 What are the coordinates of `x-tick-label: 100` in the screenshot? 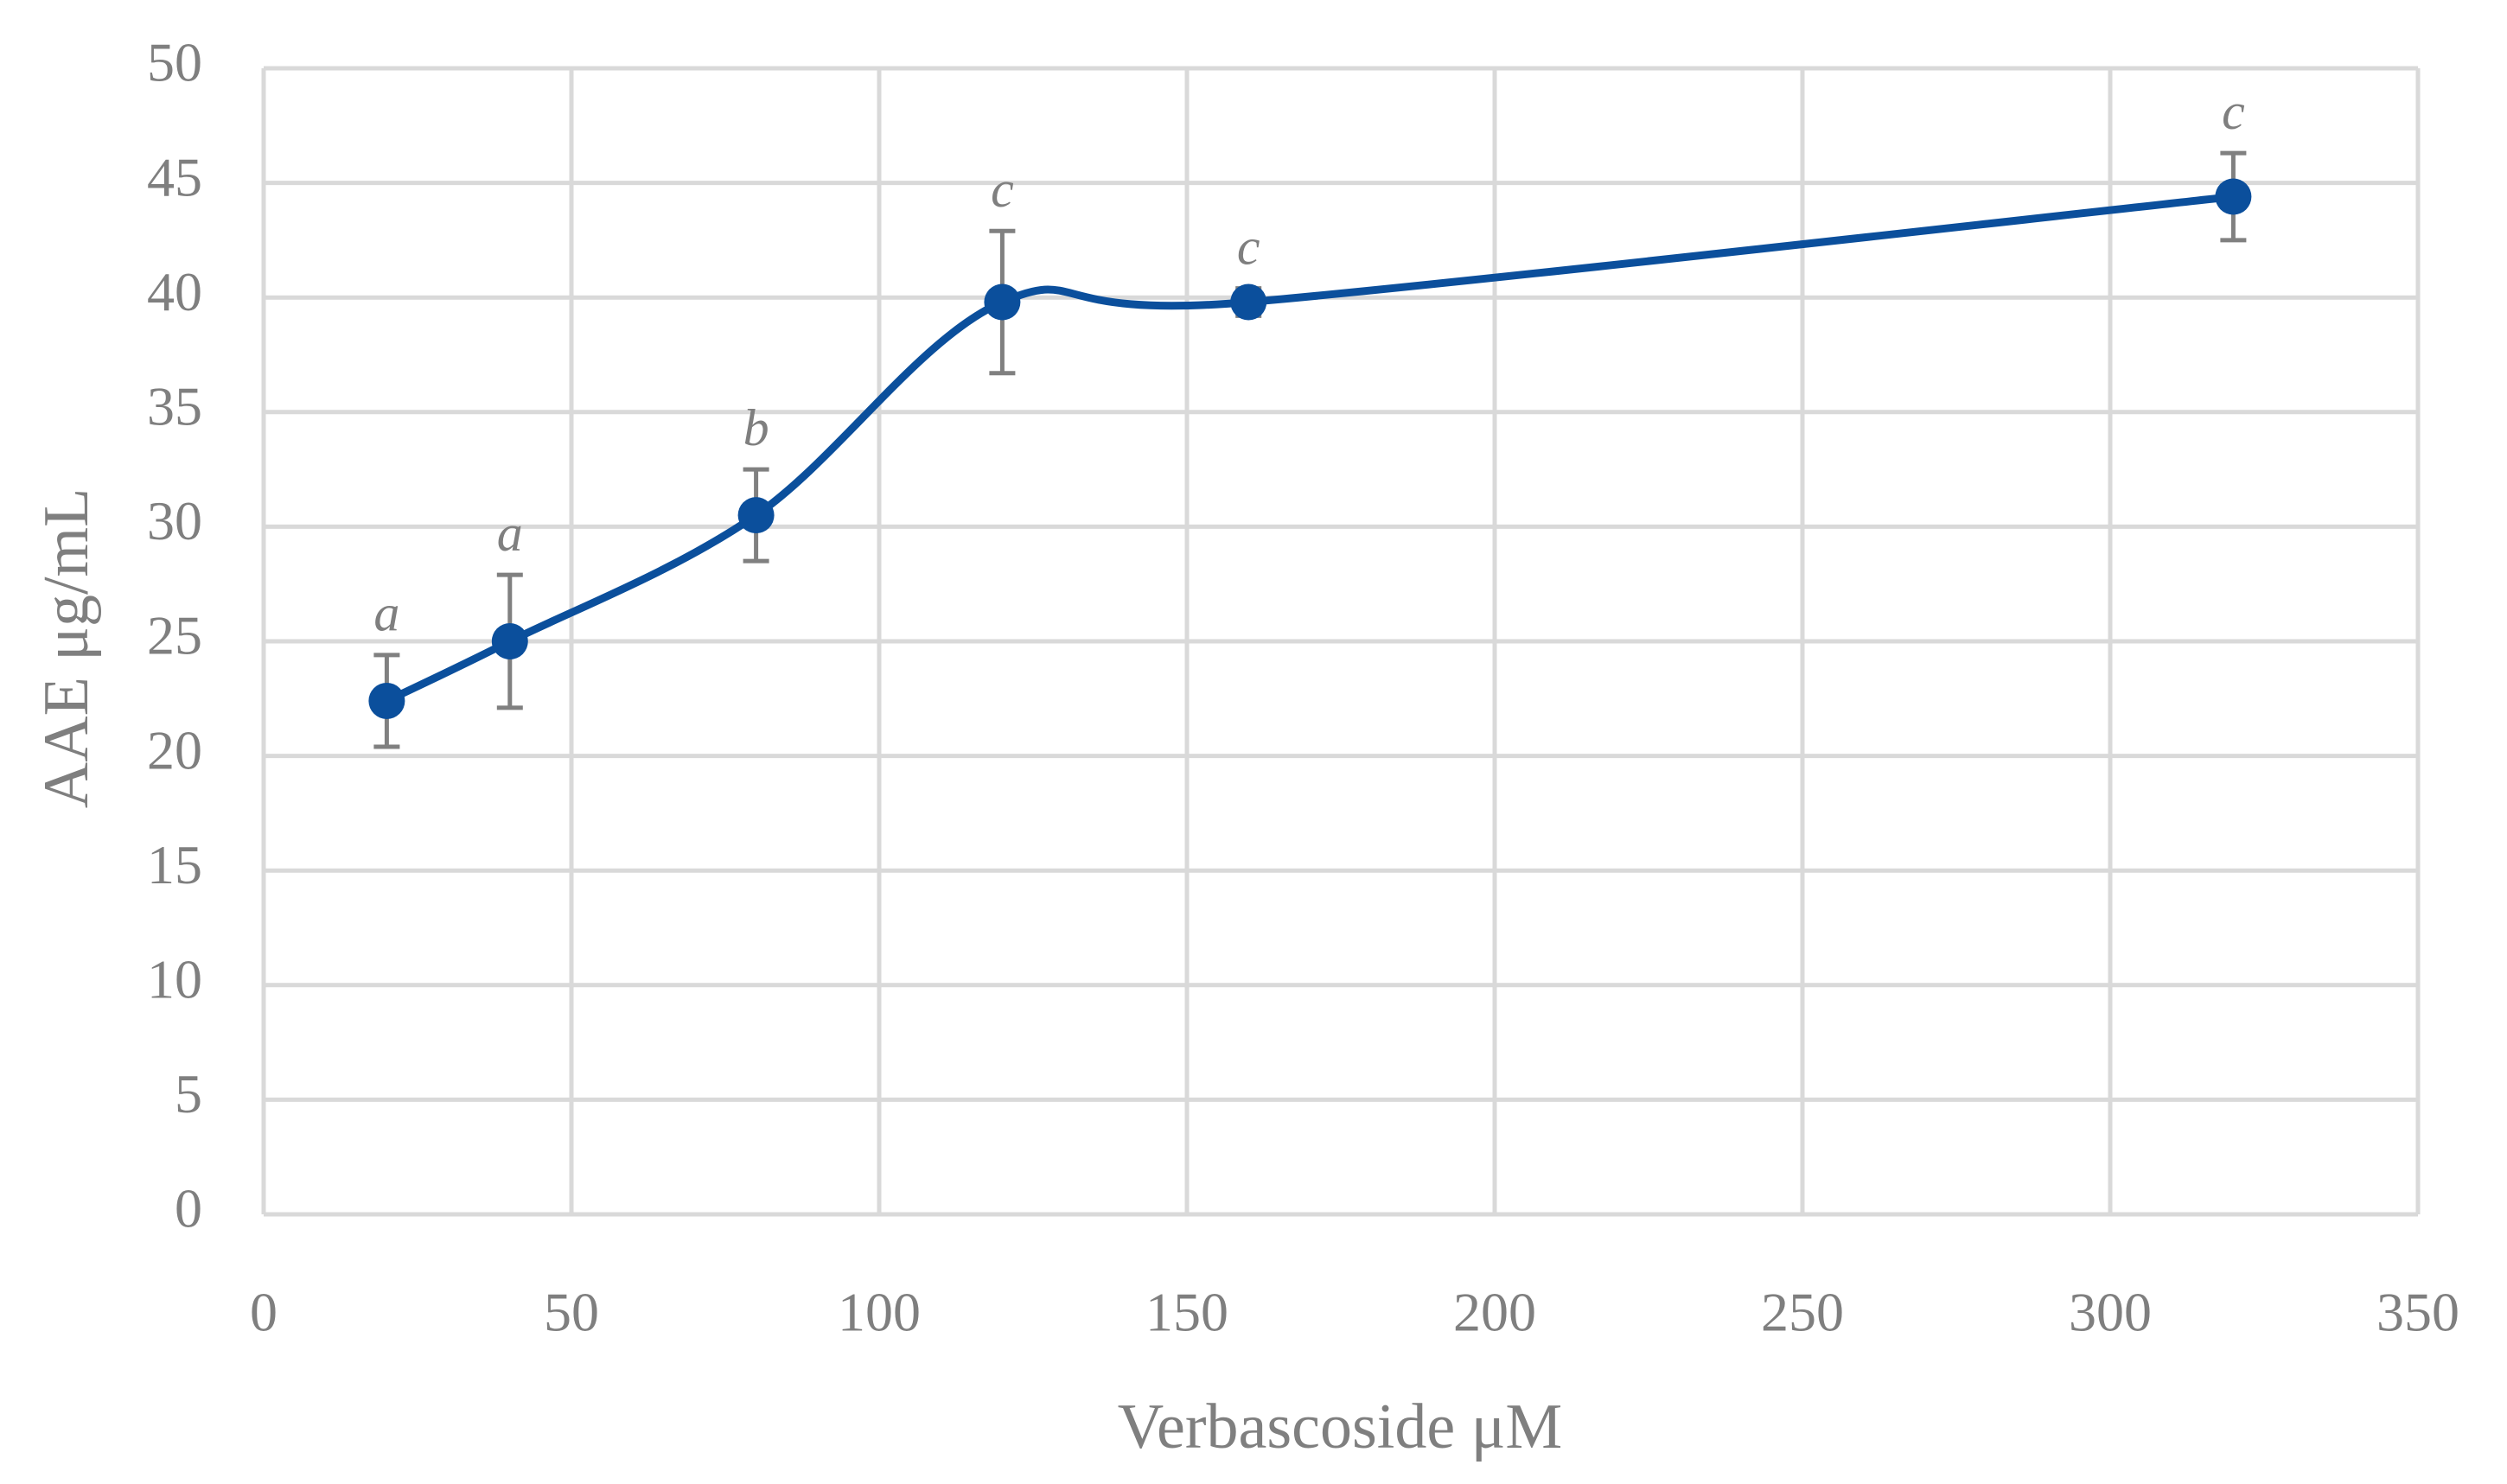 It's located at (880, 1312).